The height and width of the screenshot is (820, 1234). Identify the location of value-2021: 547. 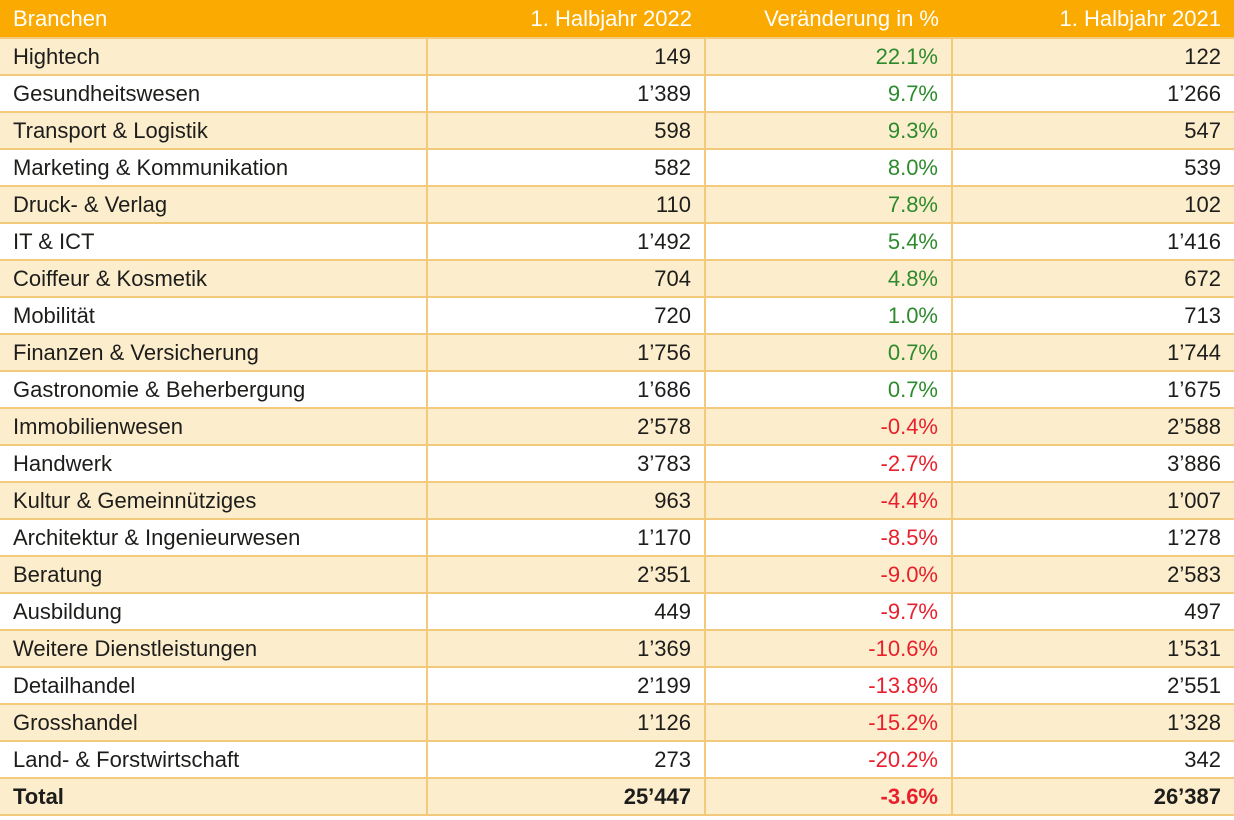
(1092, 130).